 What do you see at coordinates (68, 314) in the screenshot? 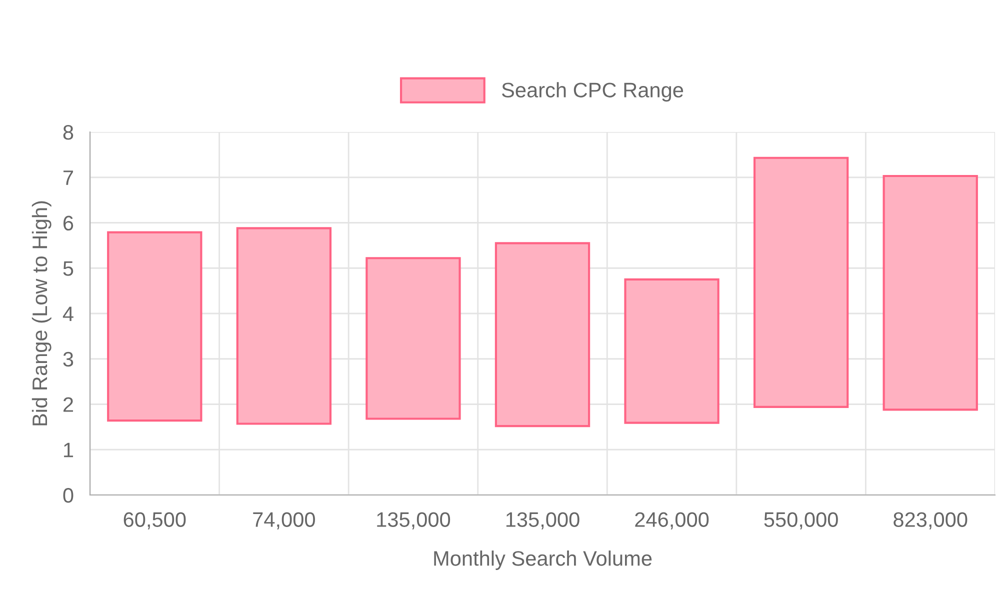
I see `y-tick-label: 4` at bounding box center [68, 314].